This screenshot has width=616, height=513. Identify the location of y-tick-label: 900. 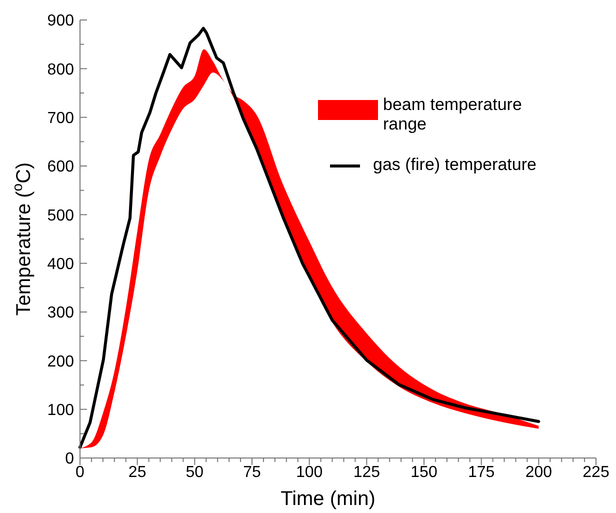
(60, 21).